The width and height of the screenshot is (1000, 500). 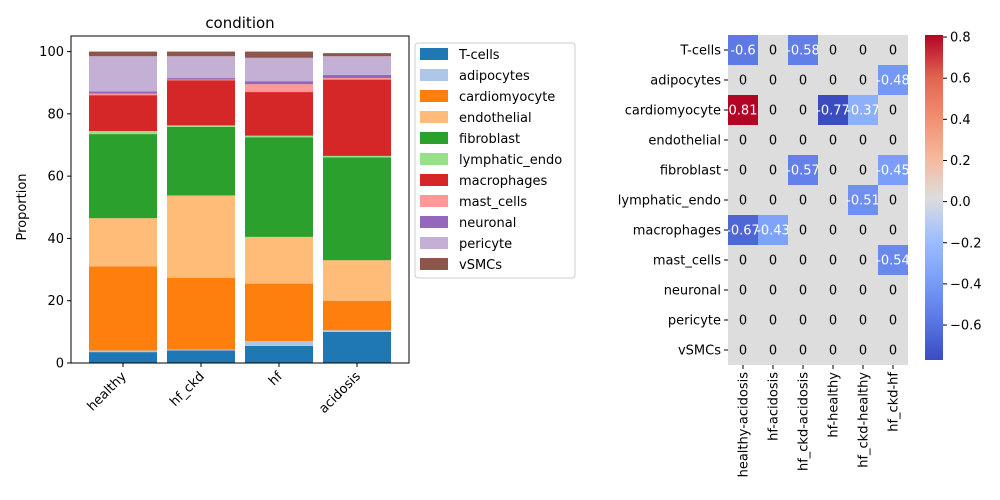 What do you see at coordinates (357, 76) in the screenshot?
I see `bar-segment-neuronal-acidosis` at bounding box center [357, 76].